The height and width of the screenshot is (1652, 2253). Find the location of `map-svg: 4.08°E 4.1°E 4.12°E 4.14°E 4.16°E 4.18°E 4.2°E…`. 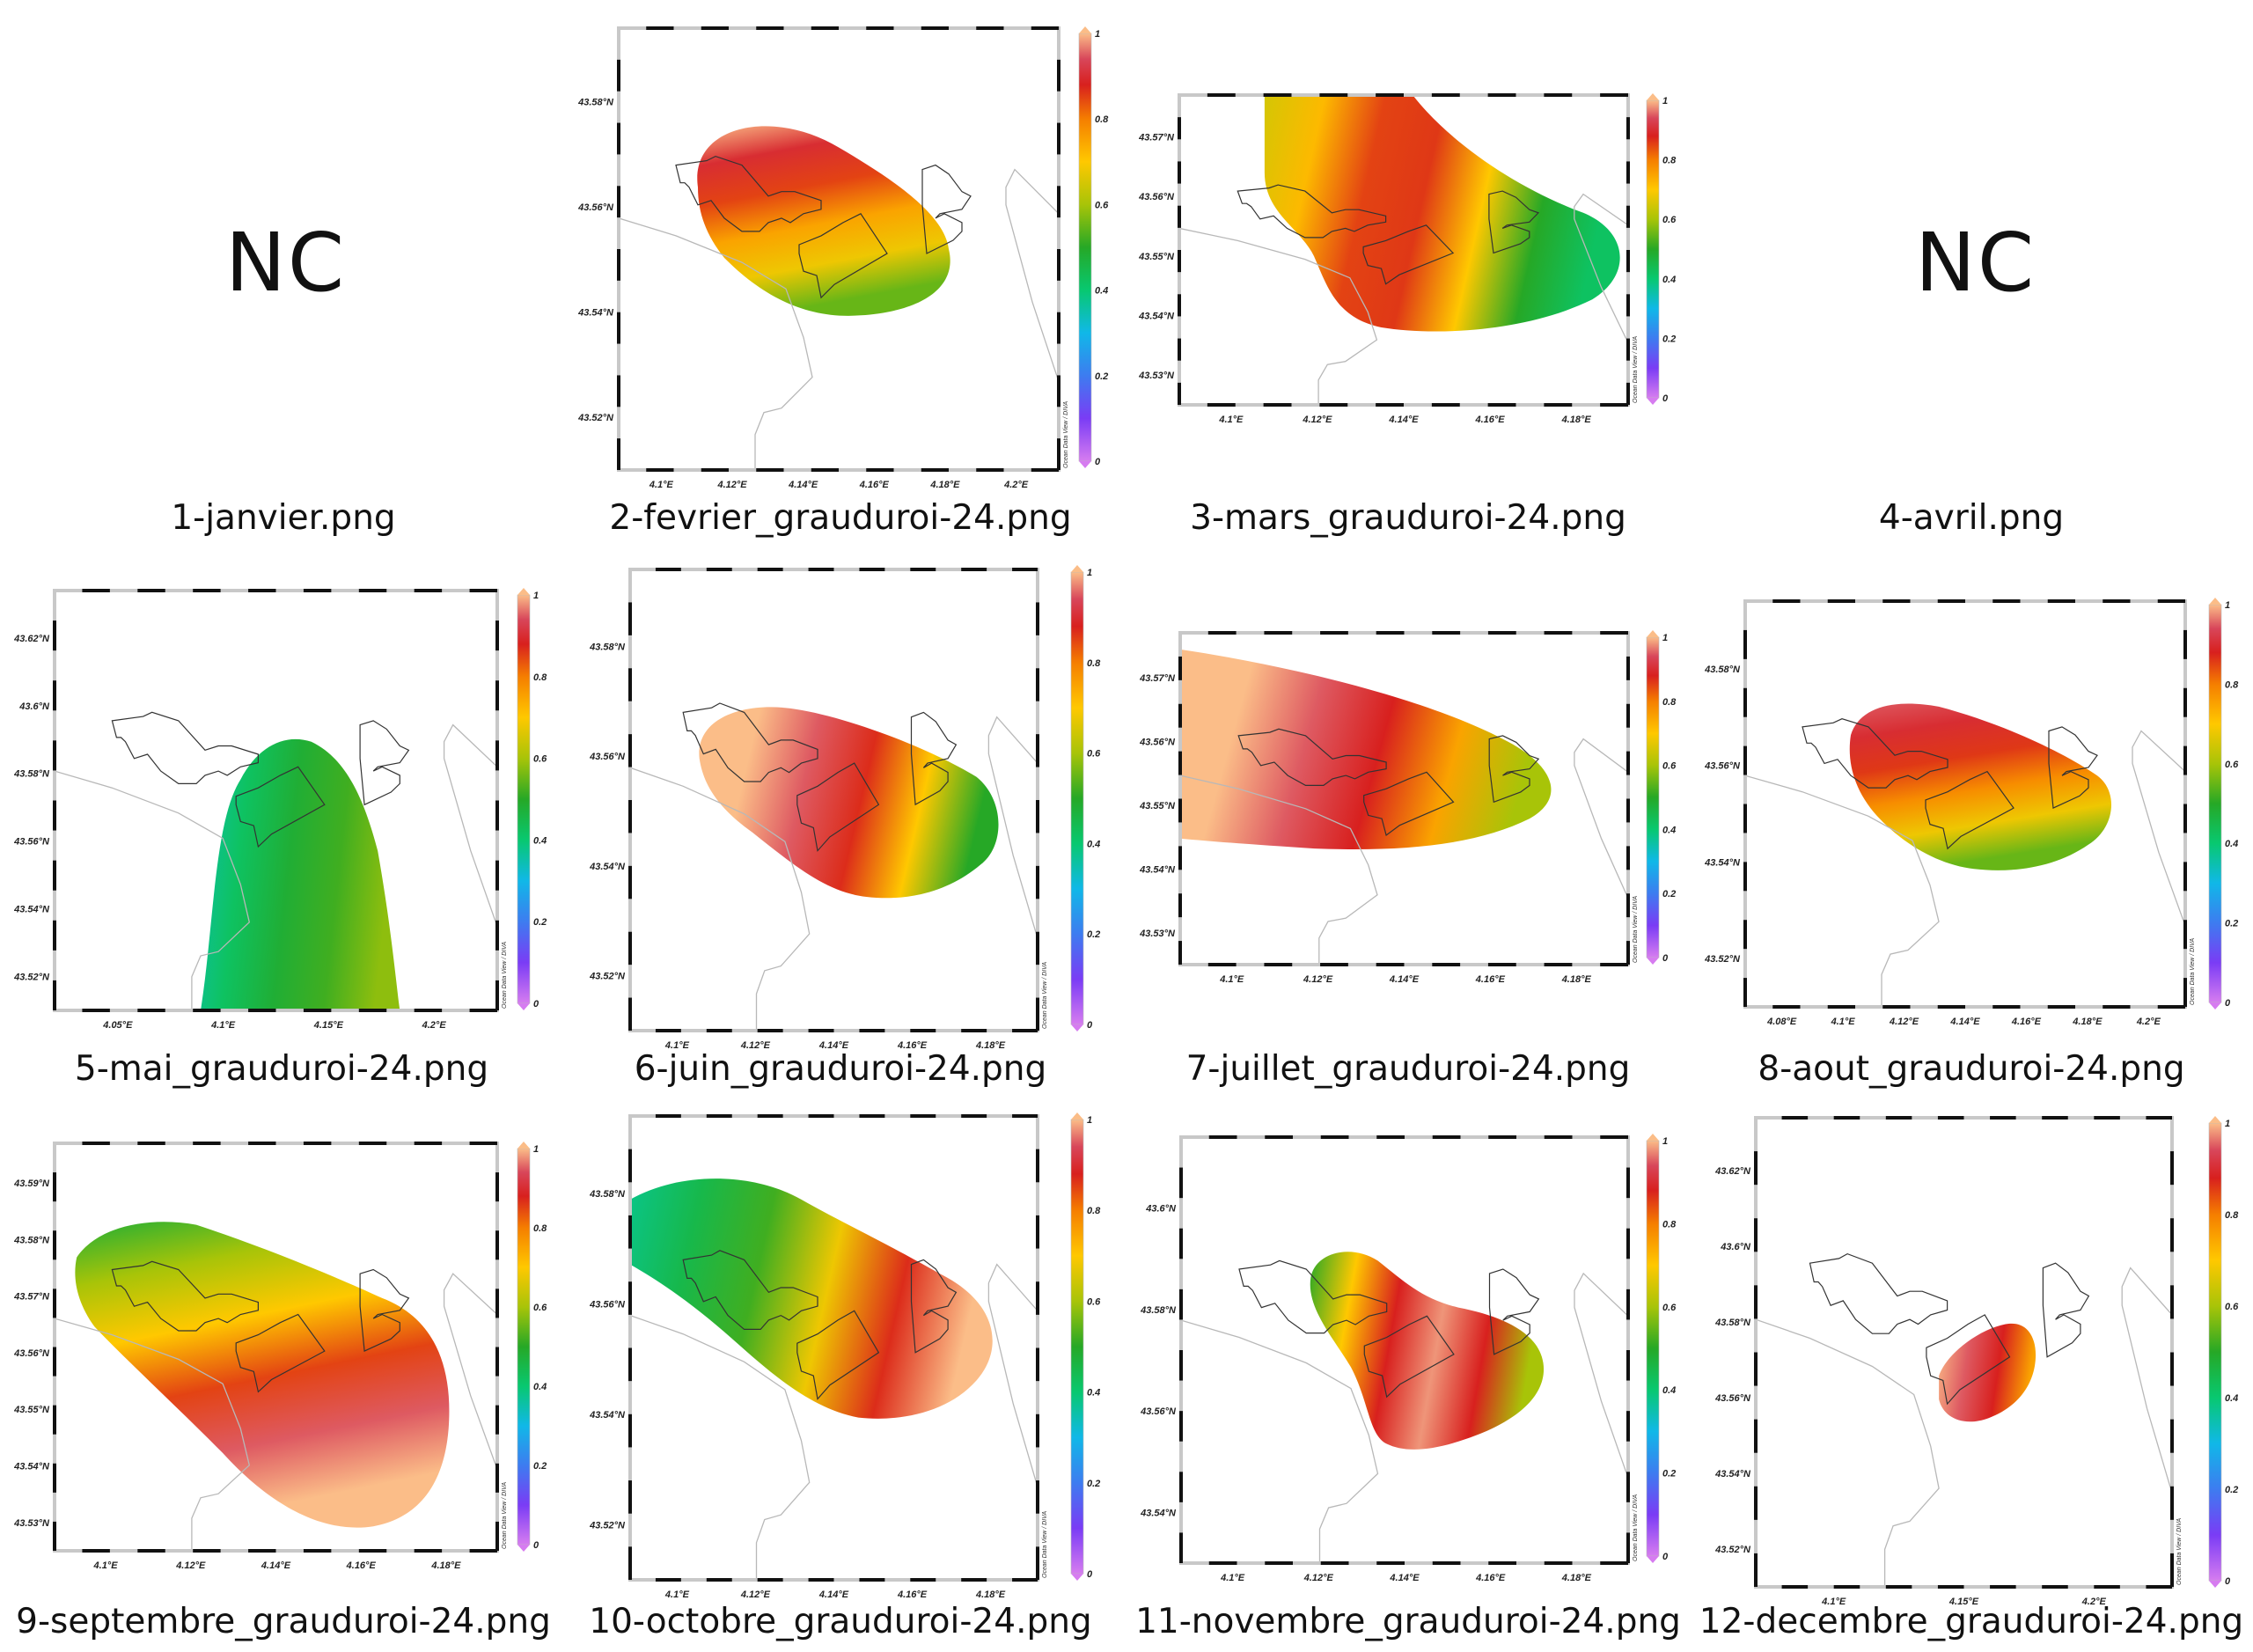

map-svg: 4.08°E 4.1°E 4.12°E 4.14°E 4.16°E 4.18°E 4.2°E… is located at coordinates (1971, 812).